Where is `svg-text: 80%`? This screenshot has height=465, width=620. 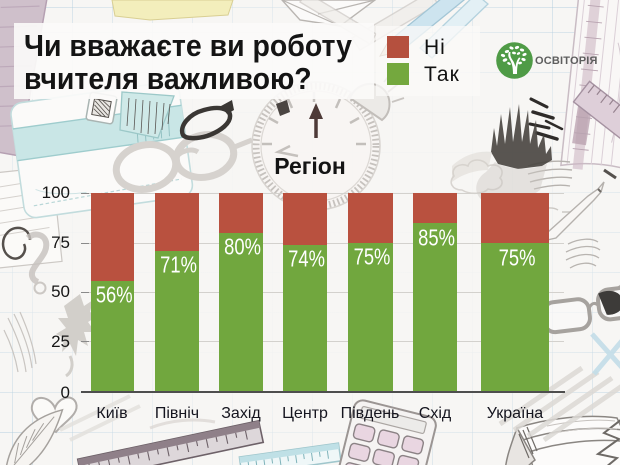 svg-text: 80% is located at coordinates (242, 247).